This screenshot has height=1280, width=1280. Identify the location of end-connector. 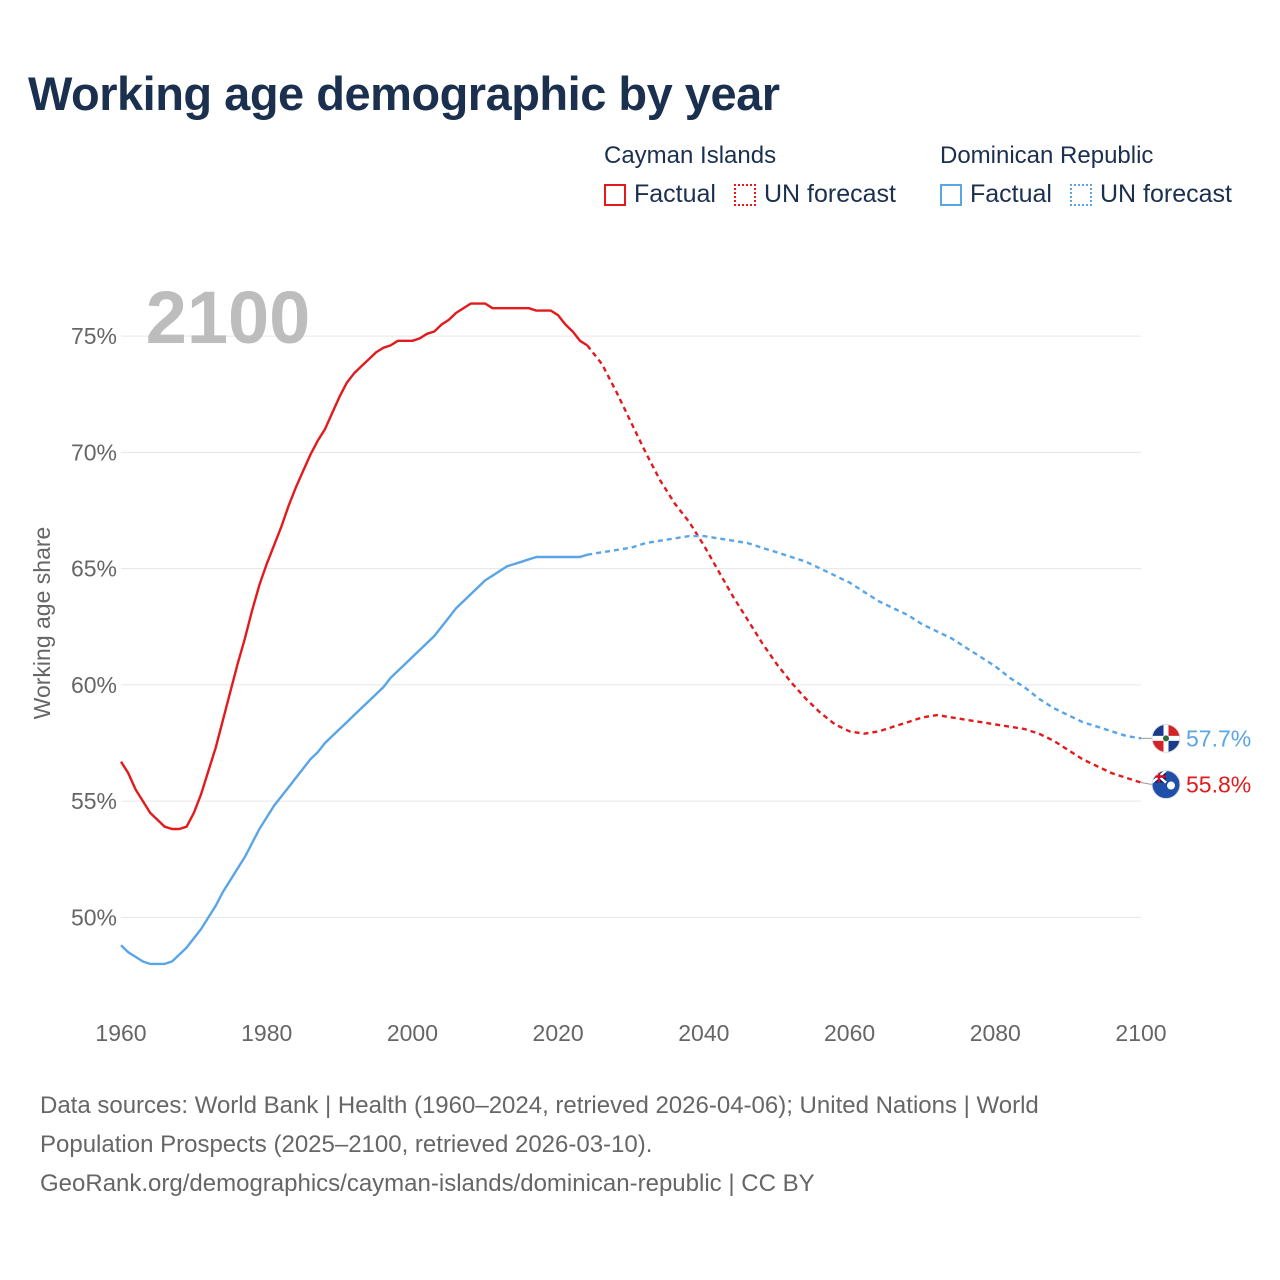
(1146, 784).